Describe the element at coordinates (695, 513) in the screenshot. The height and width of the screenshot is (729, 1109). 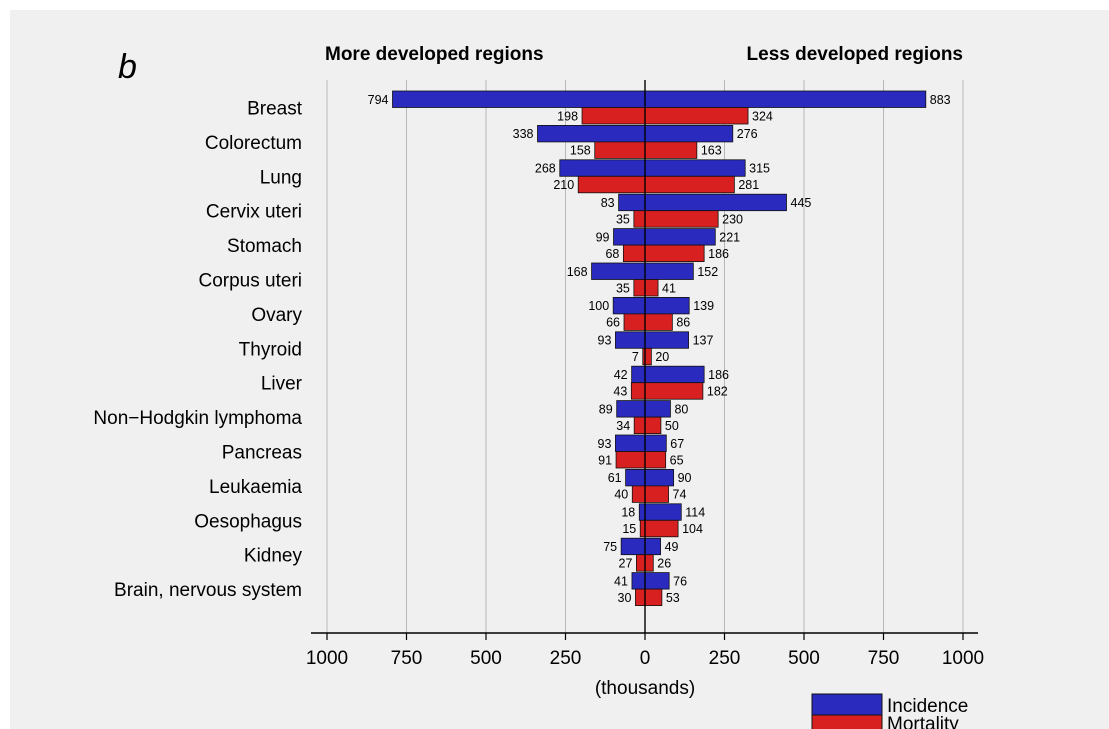
I see `value-label-right-incidence: 114` at that location.